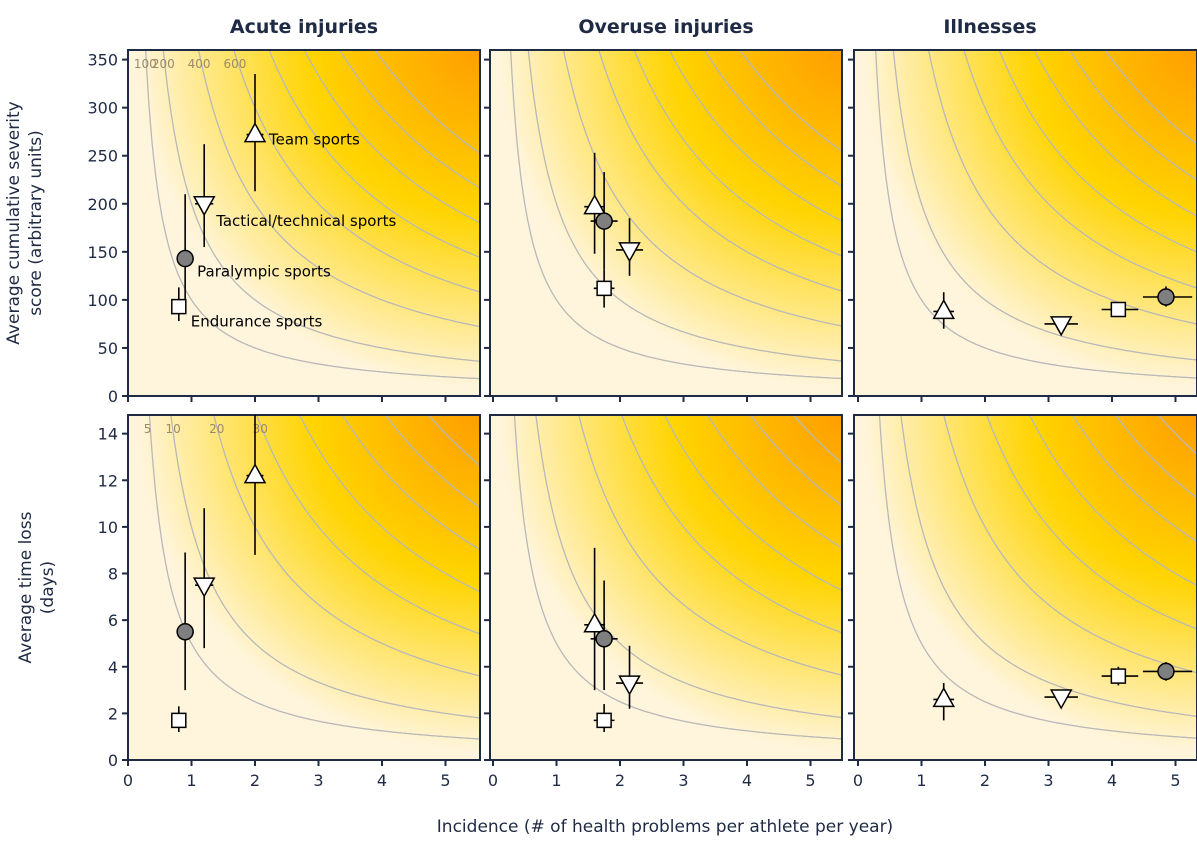 Image resolution: width=1197 pixels, height=847 pixels. I want to click on series-label: Team sports, so click(314, 140).